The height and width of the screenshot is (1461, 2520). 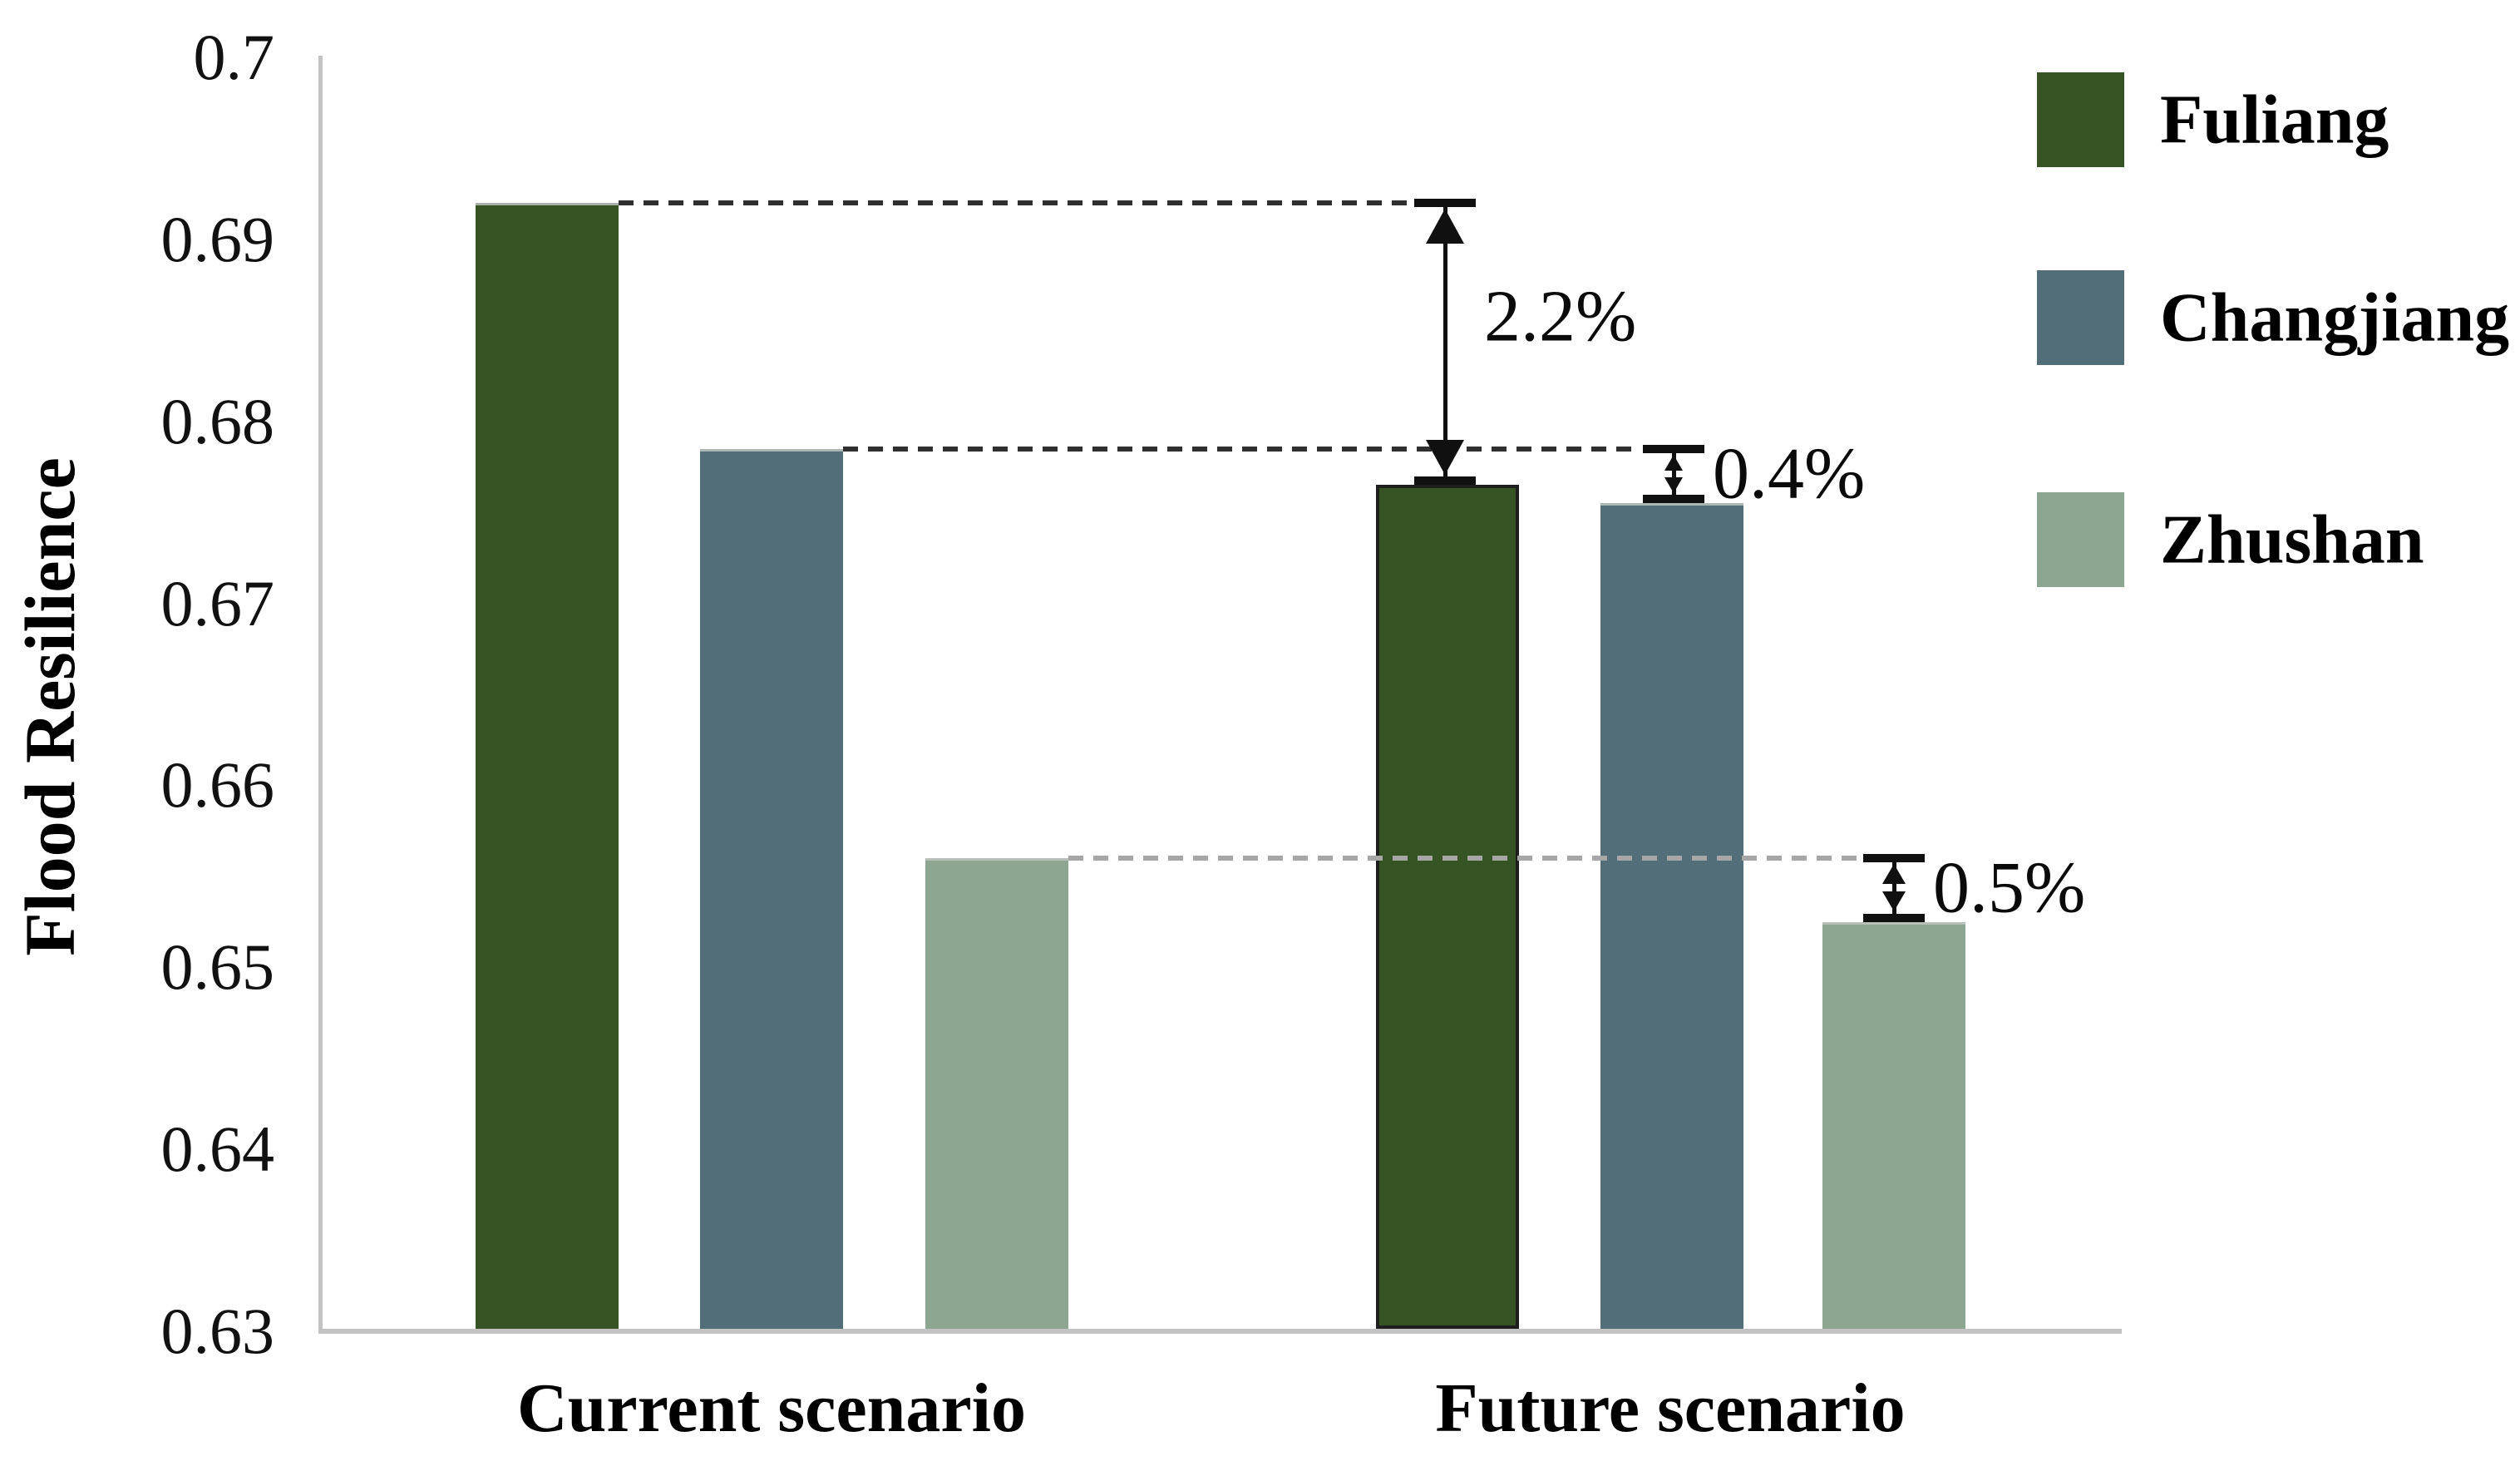 I want to click on reference-dashed-line-changjiang, so click(x=1241, y=449).